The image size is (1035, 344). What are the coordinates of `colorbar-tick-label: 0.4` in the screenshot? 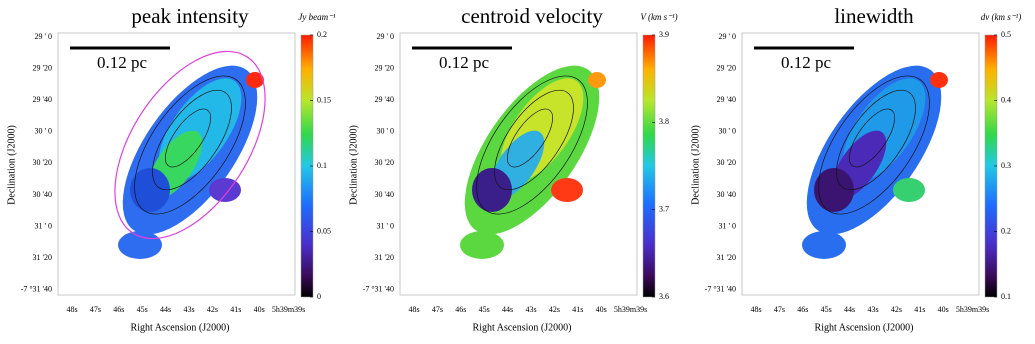 It's located at (1006, 99).